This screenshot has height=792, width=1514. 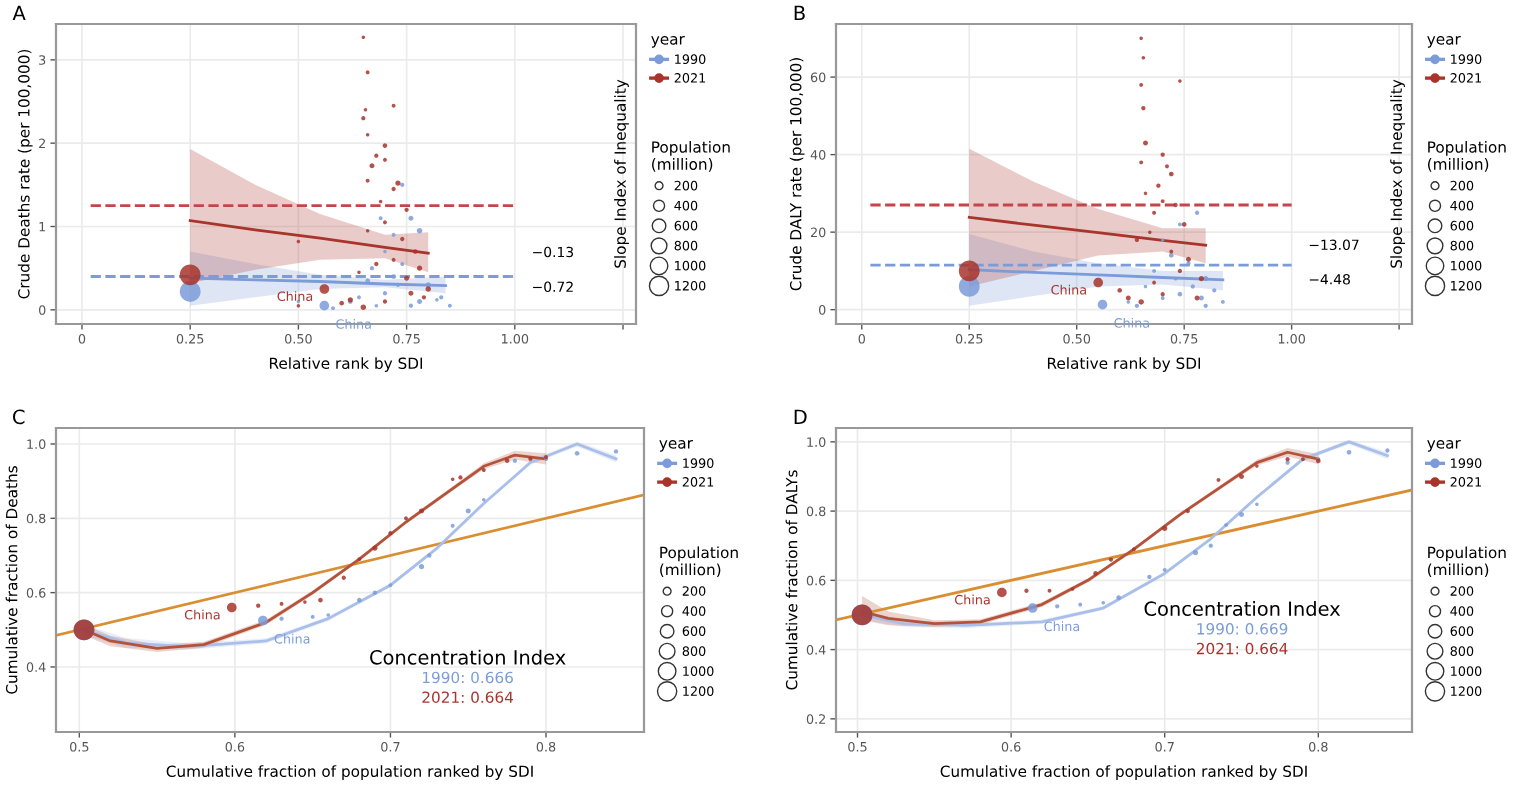 I want to click on chart-title: A, so click(x=19, y=12).